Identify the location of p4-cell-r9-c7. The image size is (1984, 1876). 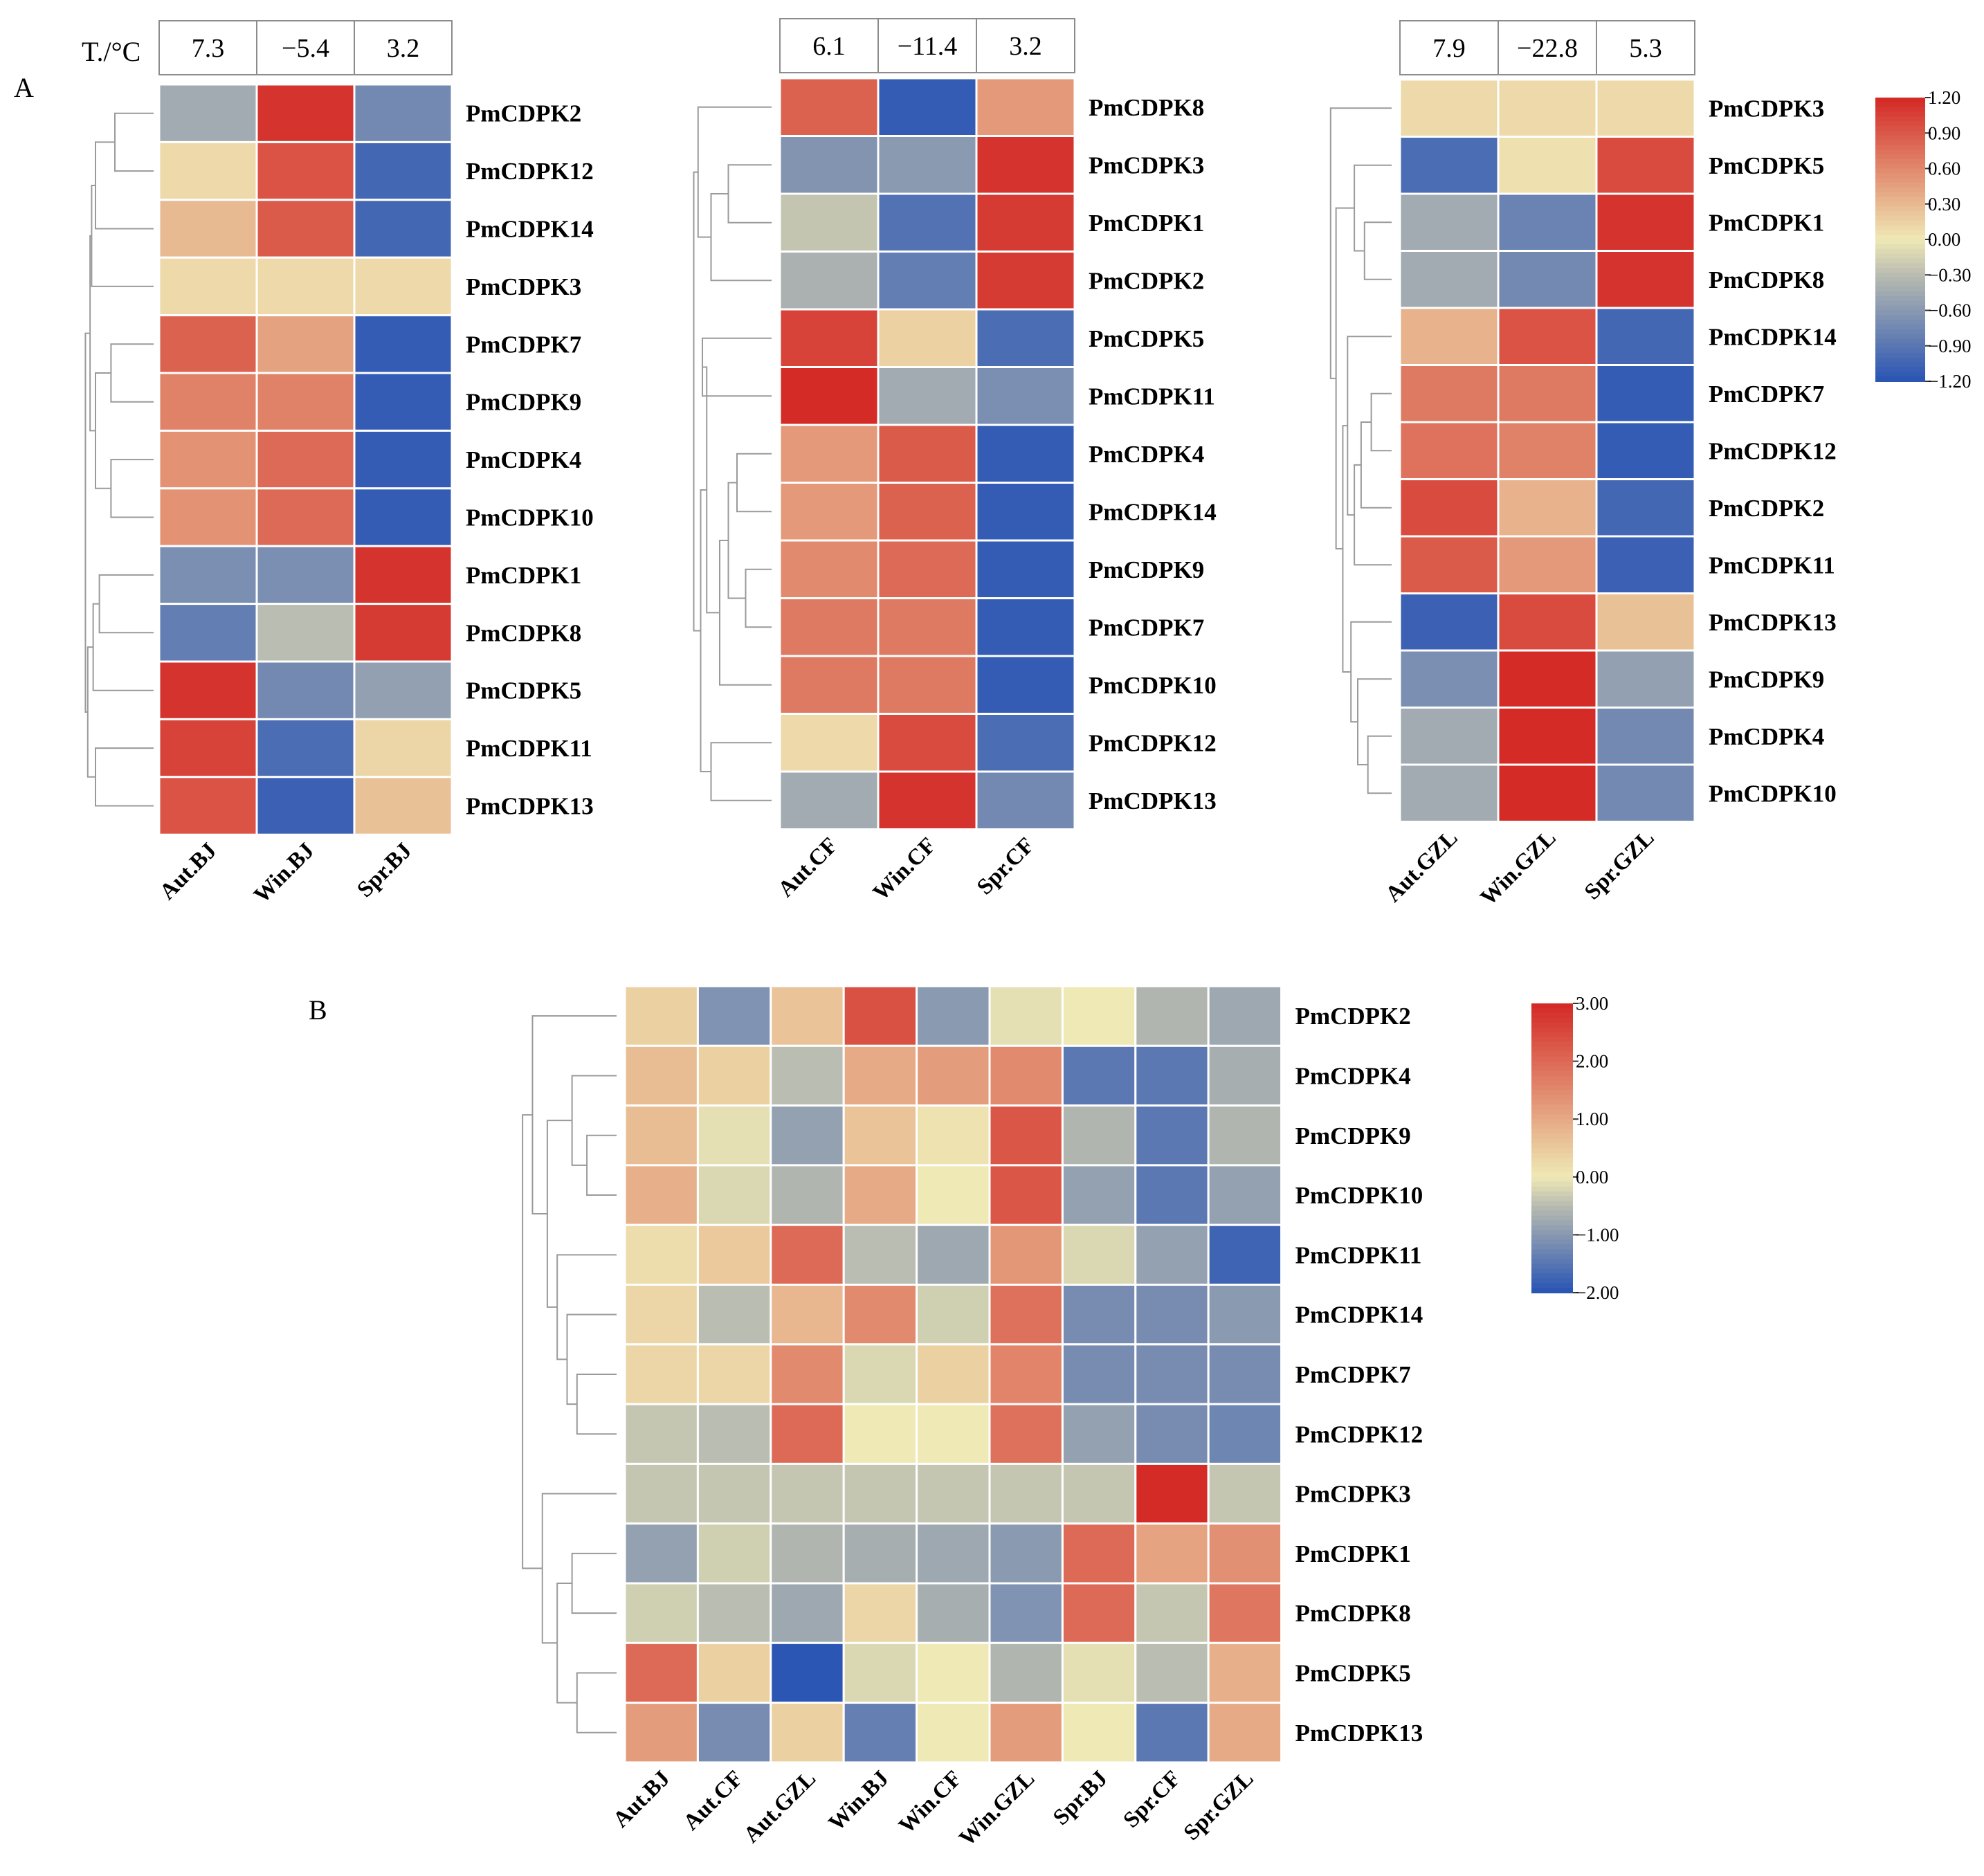
(1172, 1553).